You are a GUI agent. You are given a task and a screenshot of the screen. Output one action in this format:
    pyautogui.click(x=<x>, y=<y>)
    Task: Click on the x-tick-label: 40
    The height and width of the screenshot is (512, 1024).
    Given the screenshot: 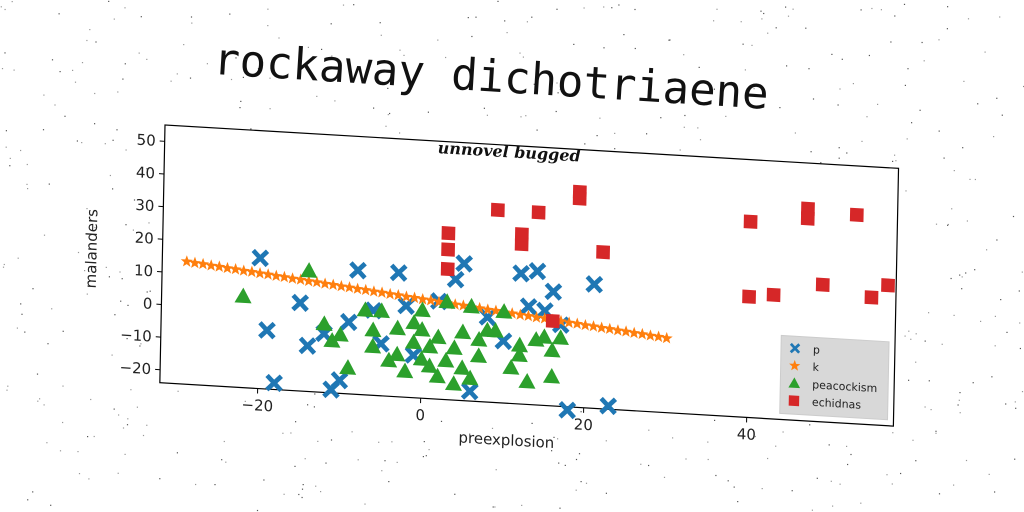 What is the action you would take?
    pyautogui.click(x=746, y=434)
    